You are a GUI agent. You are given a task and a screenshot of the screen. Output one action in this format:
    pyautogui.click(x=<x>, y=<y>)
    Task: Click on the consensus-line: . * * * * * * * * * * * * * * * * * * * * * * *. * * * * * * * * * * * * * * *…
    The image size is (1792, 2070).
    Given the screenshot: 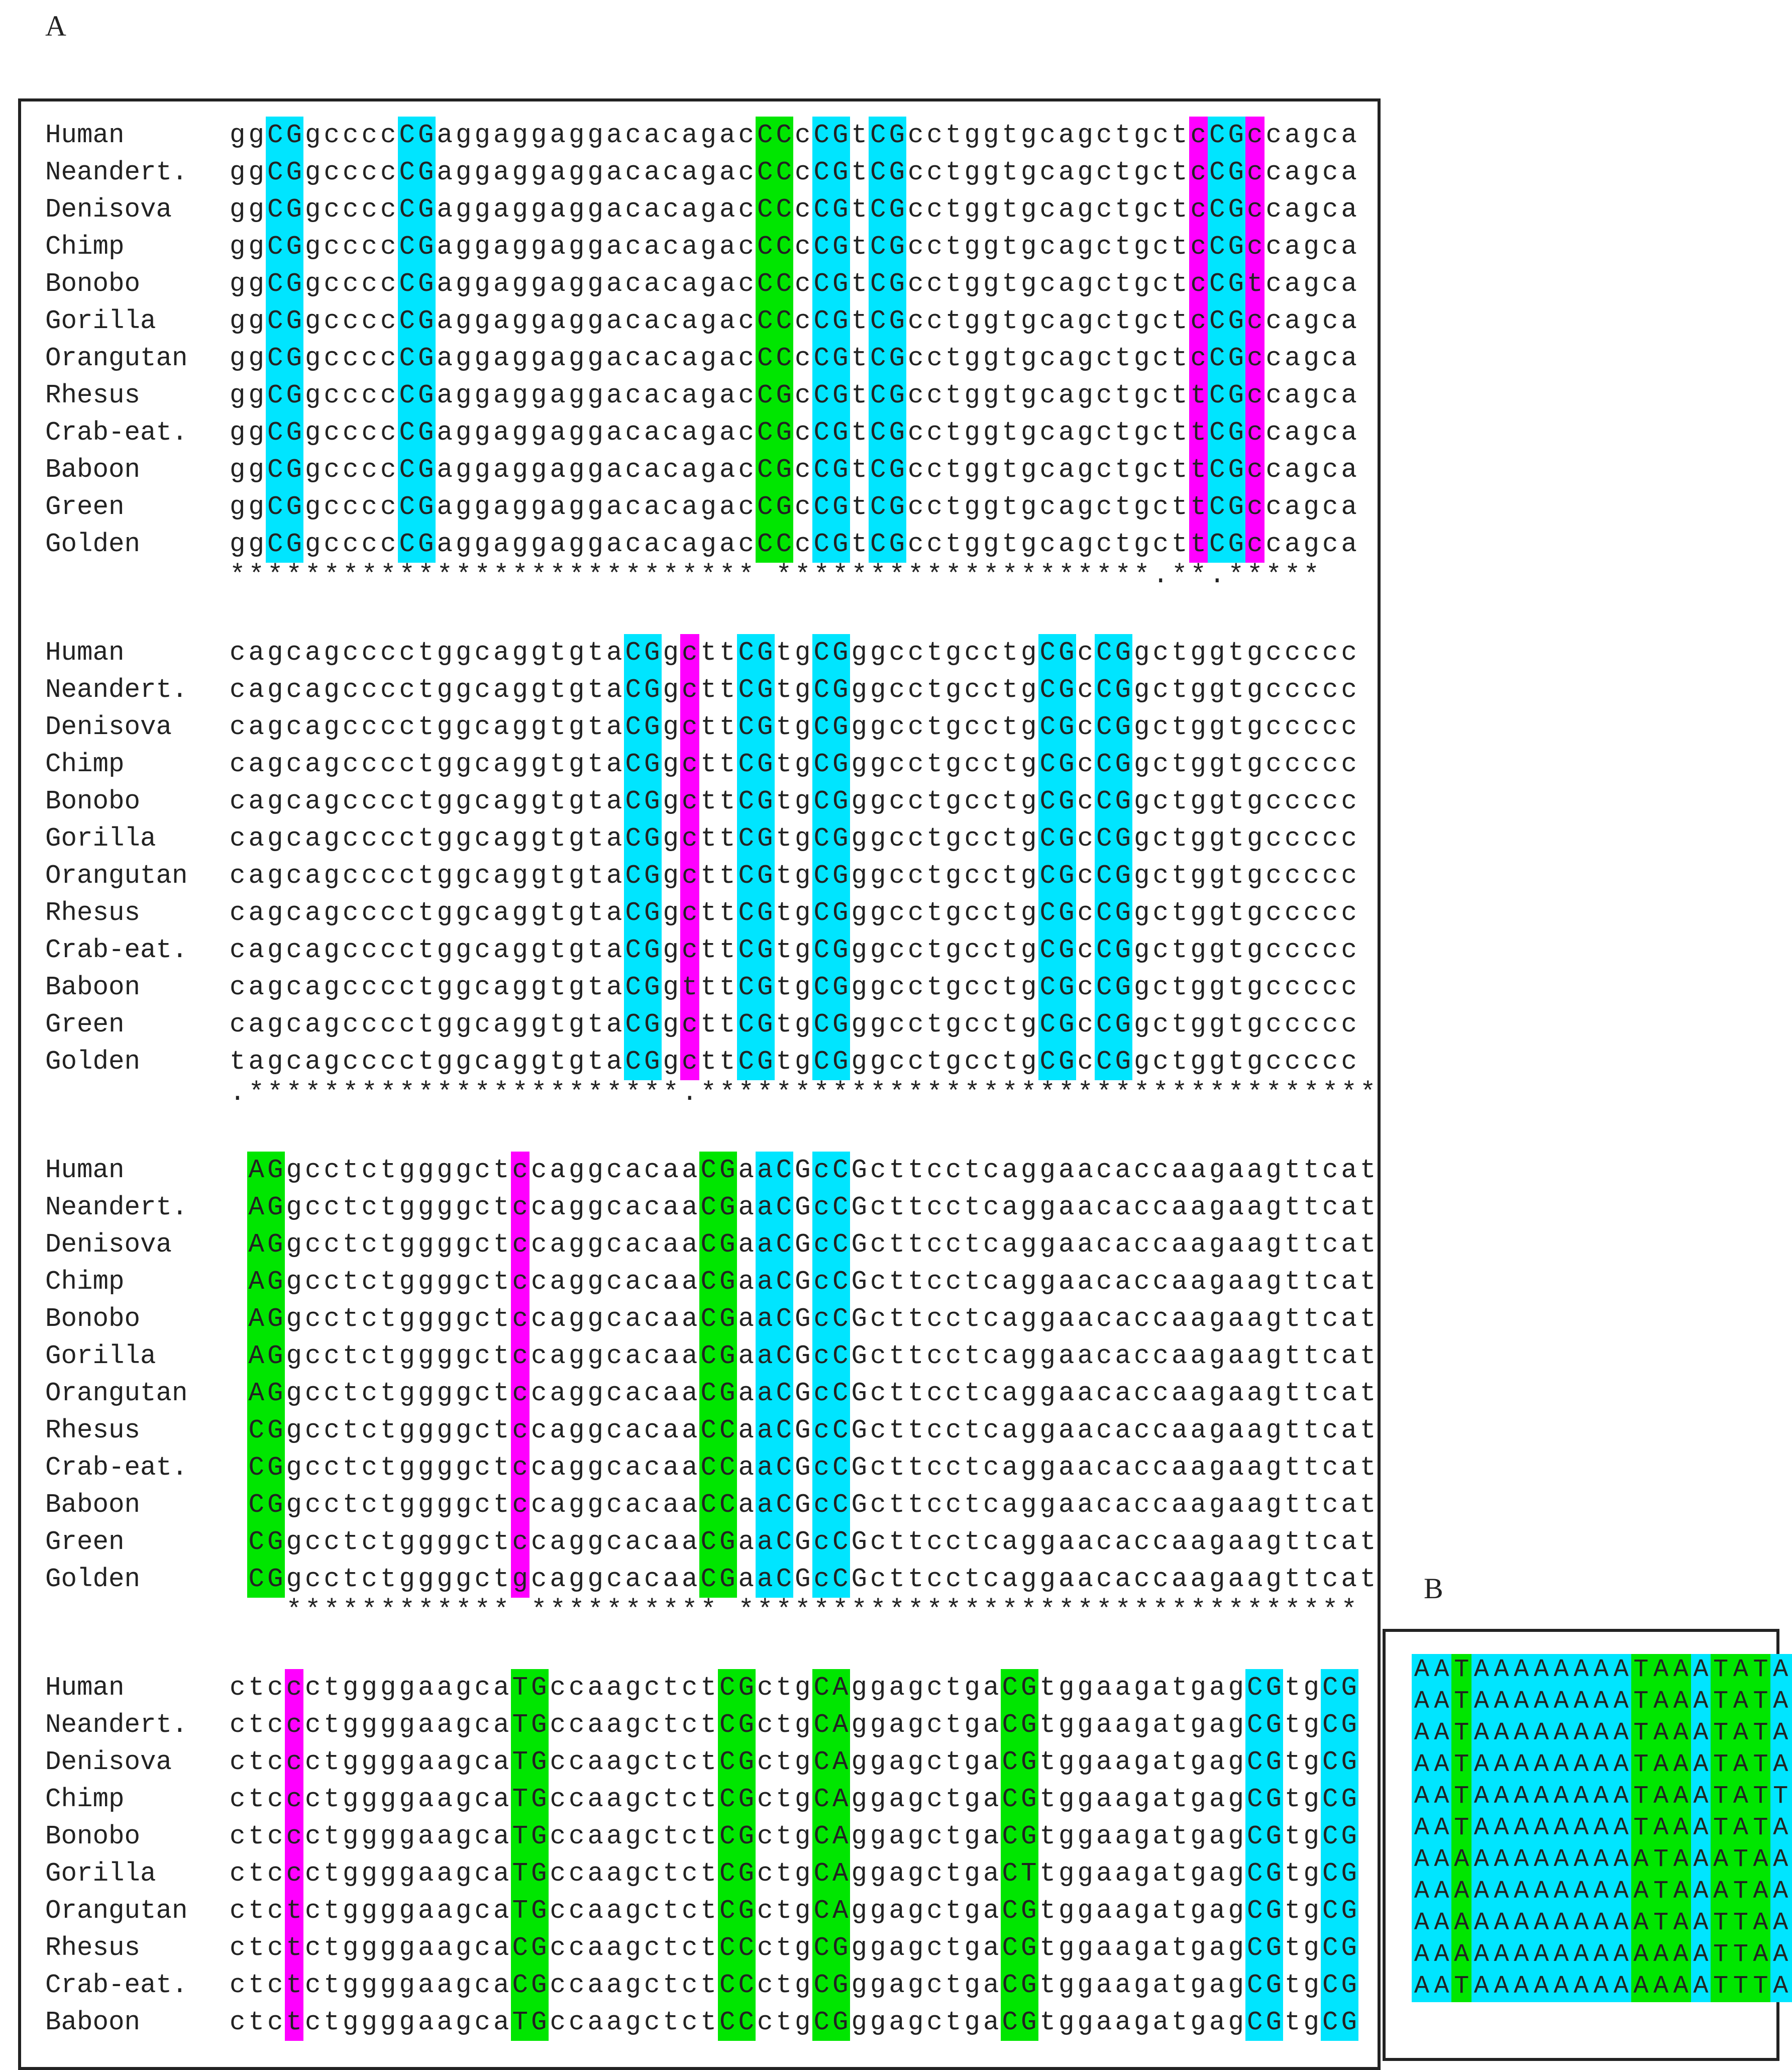 What is the action you would take?
    pyautogui.click(x=802, y=1093)
    